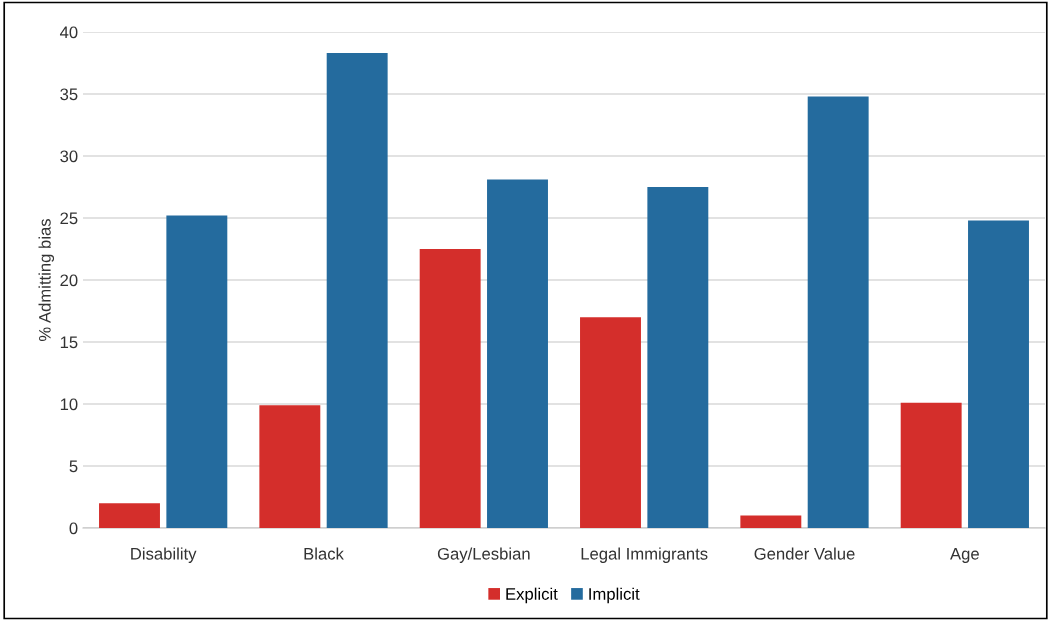 This screenshot has height=621, width=1051. What do you see at coordinates (532, 595) in the screenshot?
I see `legend-label: Explicit` at bounding box center [532, 595].